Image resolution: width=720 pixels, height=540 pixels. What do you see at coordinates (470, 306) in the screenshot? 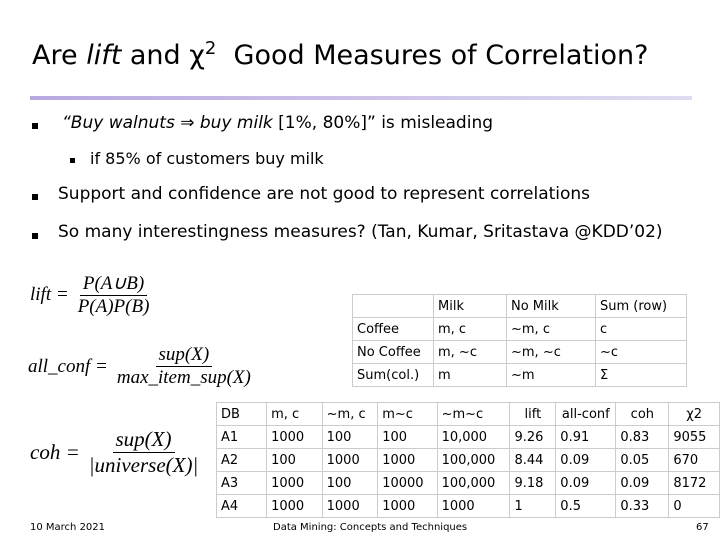
I see `header-cell: Milk` at bounding box center [470, 306].